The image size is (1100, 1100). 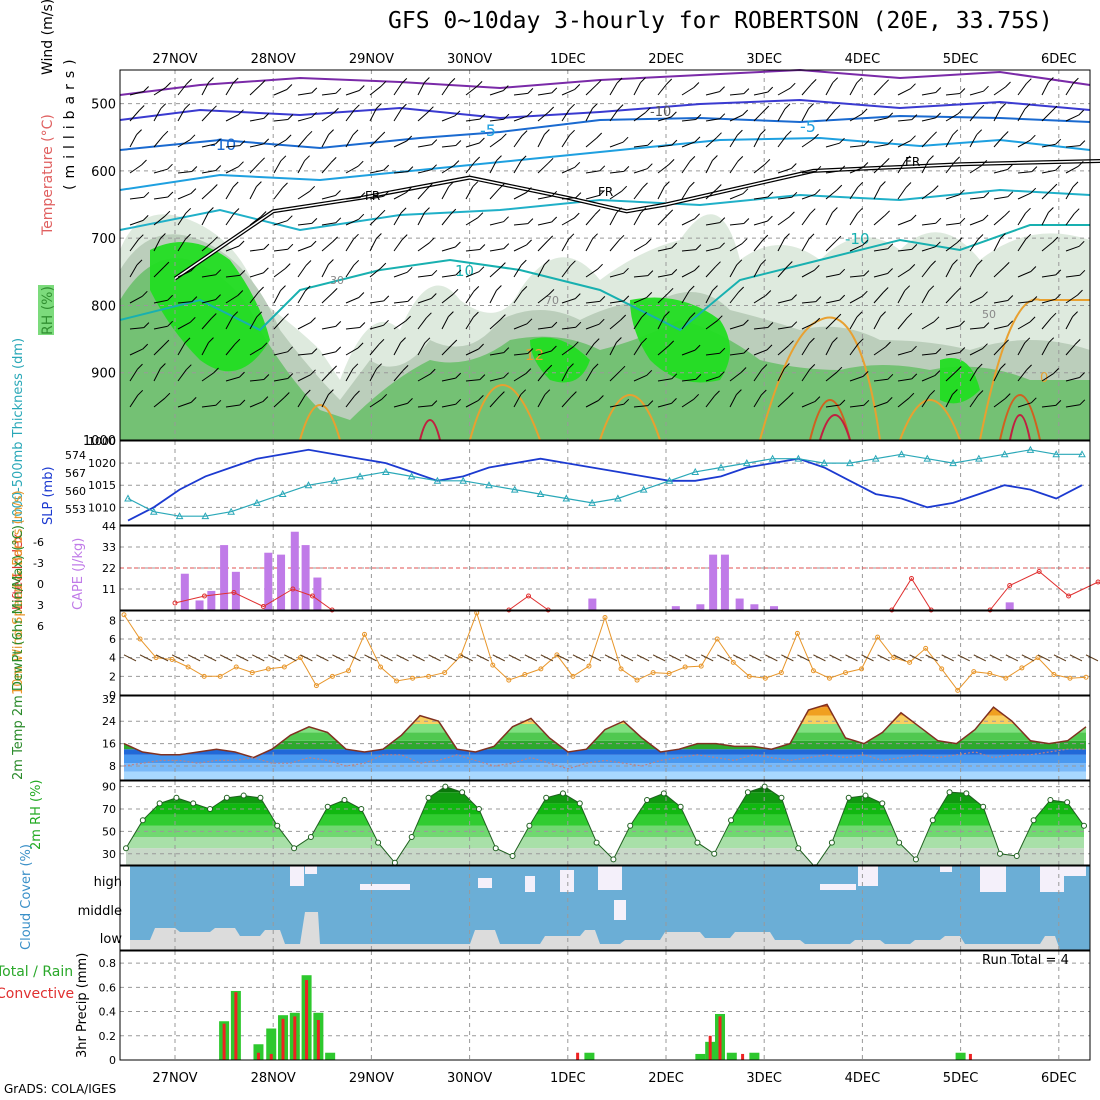 I want to click on wind-tick-label: 6, so click(x=112, y=639).